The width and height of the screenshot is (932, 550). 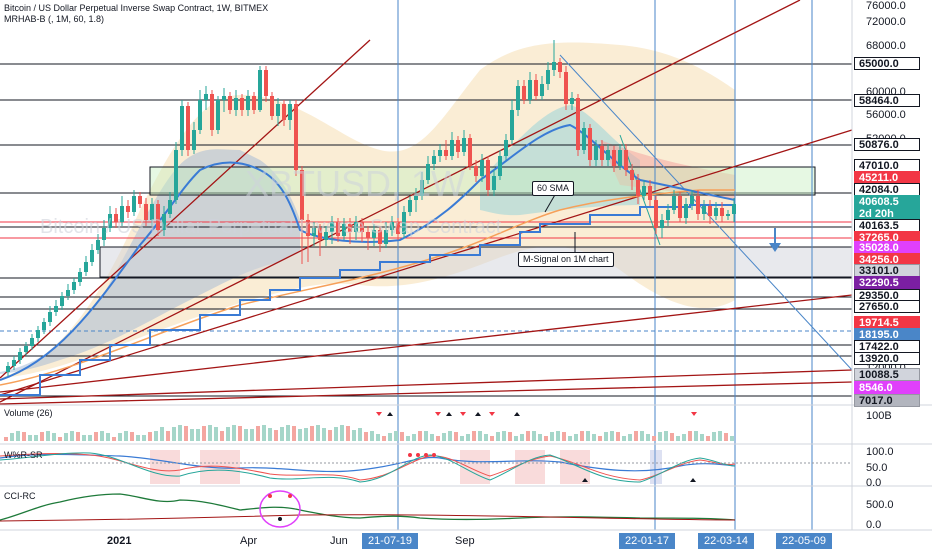 What do you see at coordinates (28, 413) in the screenshot?
I see `volume-label: Volume (26)` at bounding box center [28, 413].